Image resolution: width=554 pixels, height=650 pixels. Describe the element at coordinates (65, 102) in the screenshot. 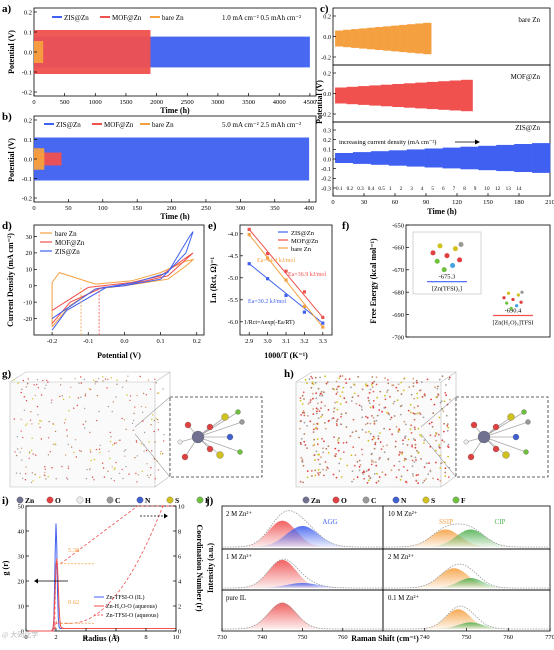

I see `a-x-tick-label: 500` at that location.